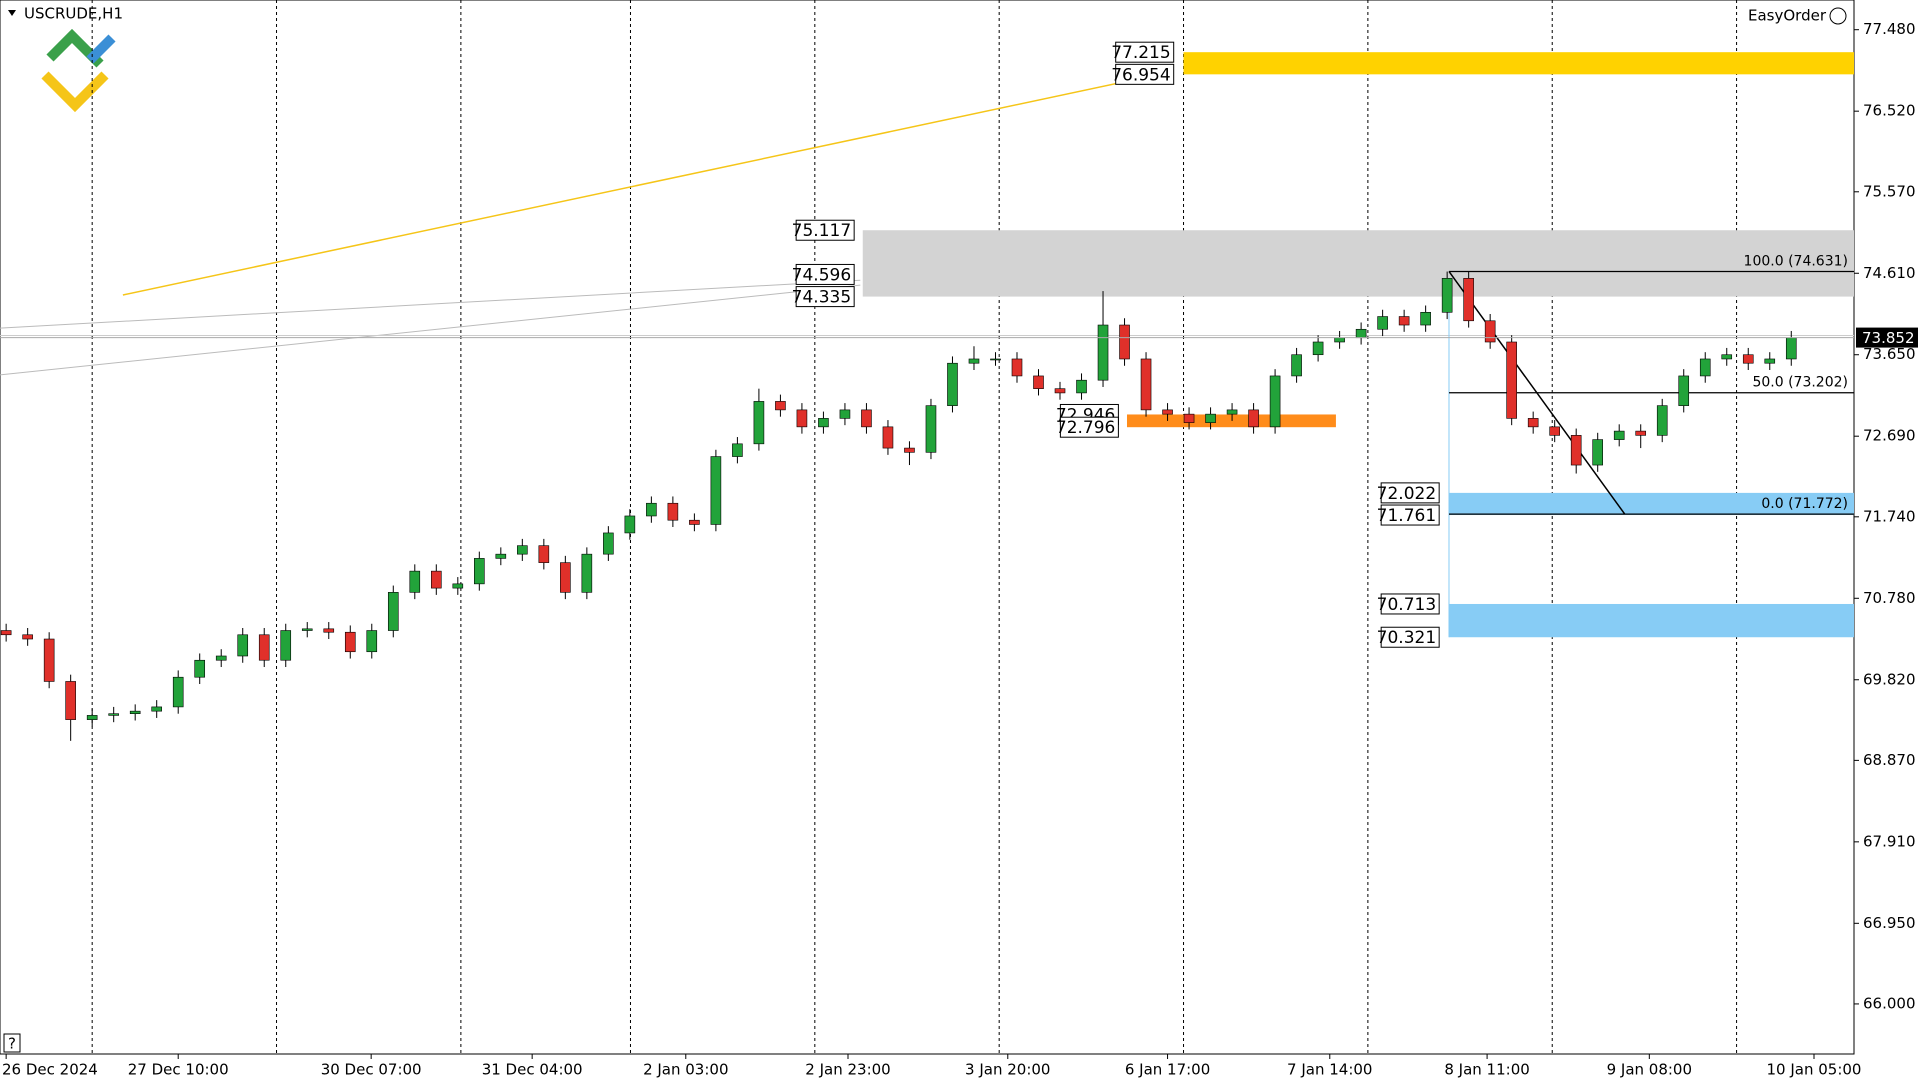 This screenshot has width=1920, height=1080. What do you see at coordinates (430, 304) in the screenshot?
I see `trend-line` at bounding box center [430, 304].